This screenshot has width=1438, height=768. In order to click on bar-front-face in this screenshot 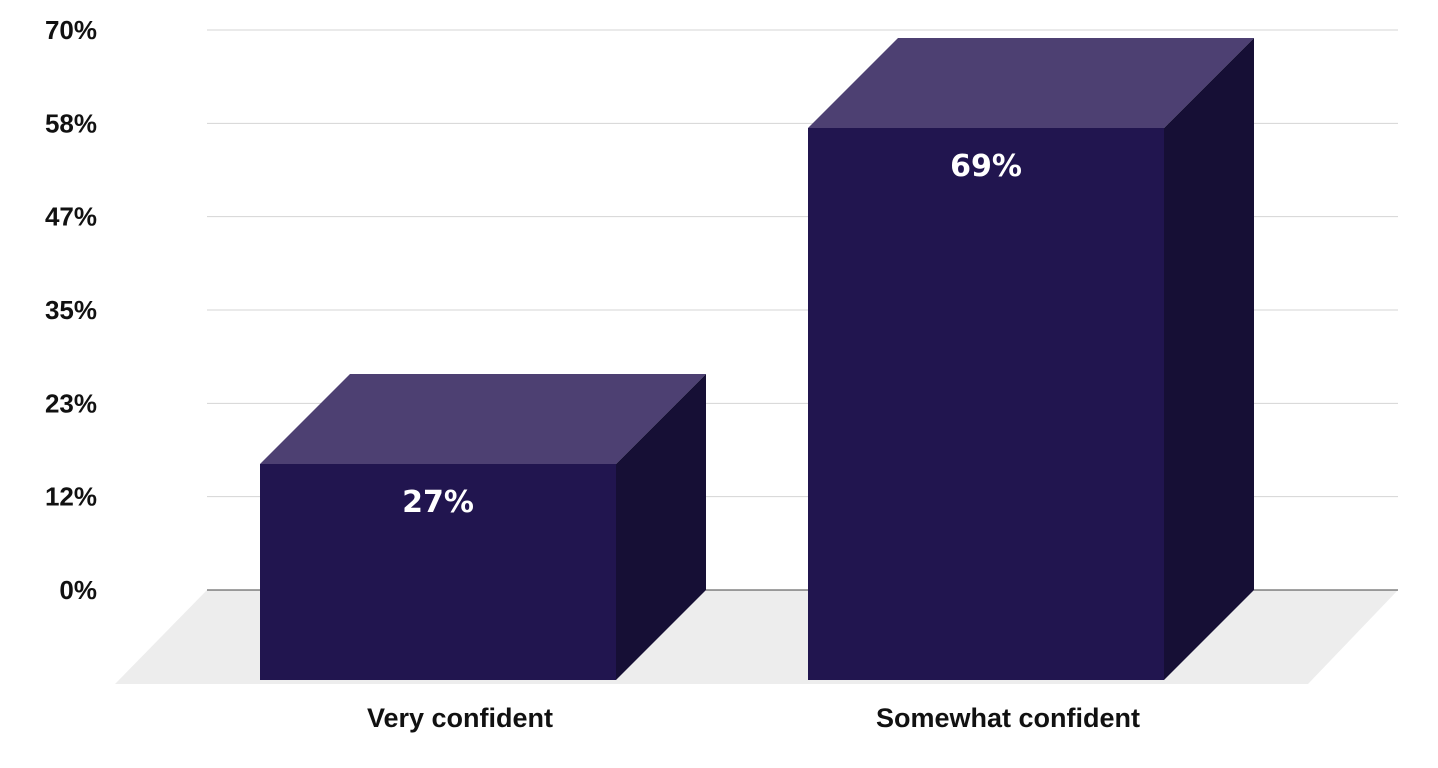, I will do `click(438, 572)`.